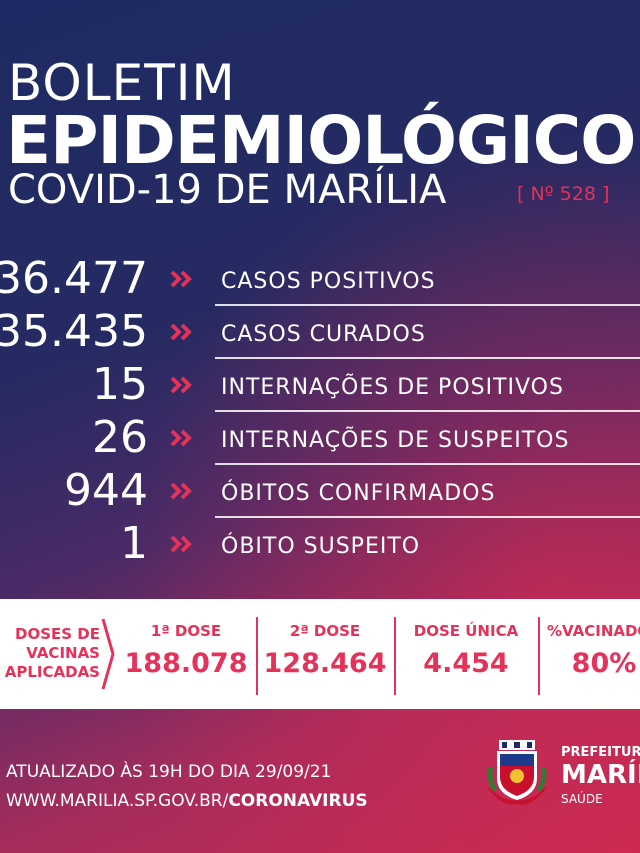 The image size is (640, 853). What do you see at coordinates (517, 772) in the screenshot?
I see `city-coat-of-arms-logo` at bounding box center [517, 772].